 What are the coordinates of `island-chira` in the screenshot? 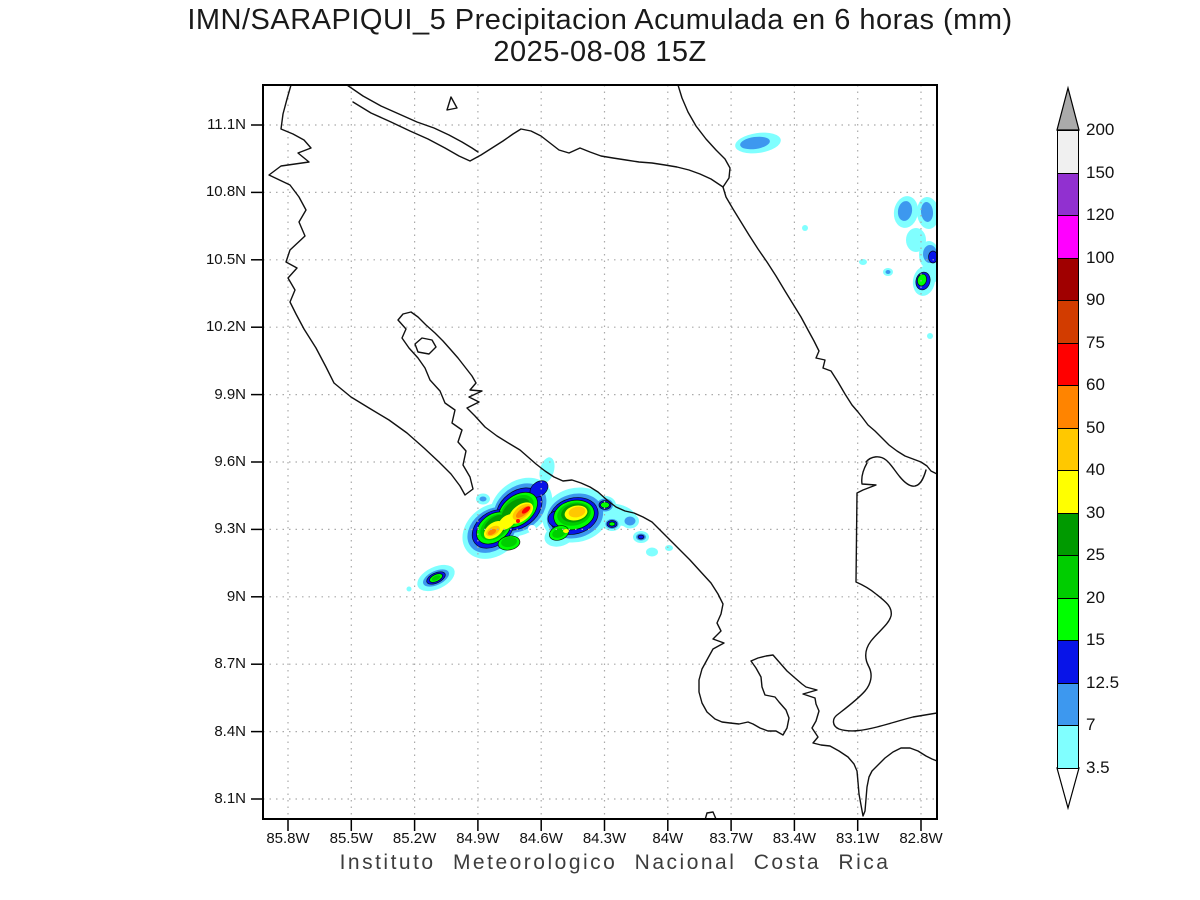 It's located at (425, 346).